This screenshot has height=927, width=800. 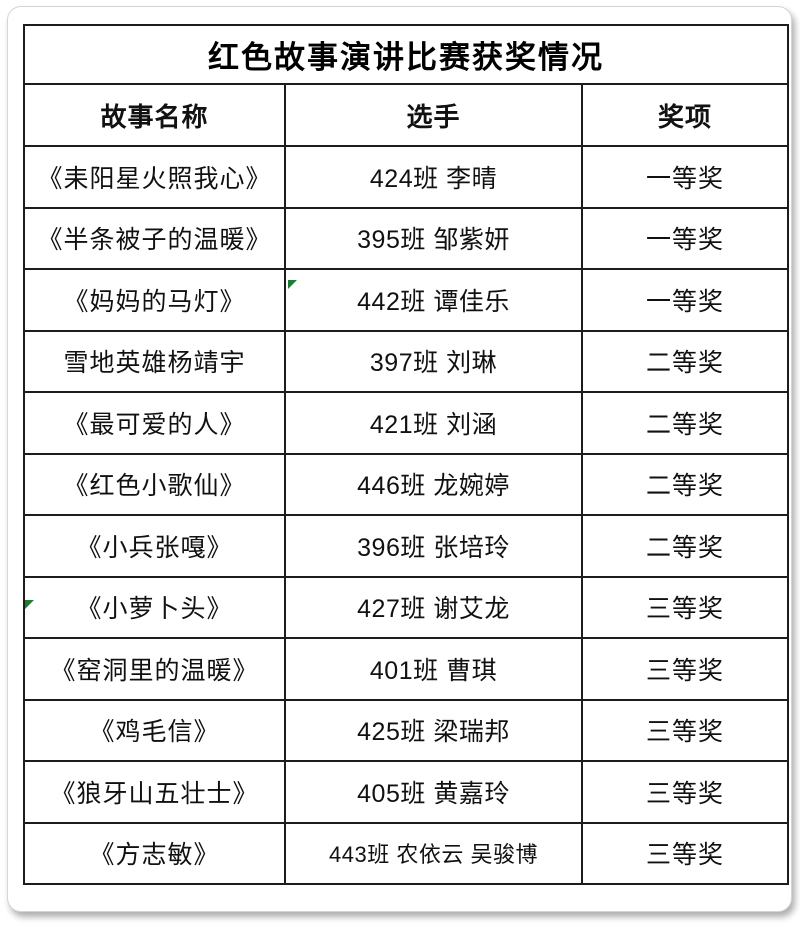 I want to click on story-cell: 《方志敏》, so click(x=154, y=853).